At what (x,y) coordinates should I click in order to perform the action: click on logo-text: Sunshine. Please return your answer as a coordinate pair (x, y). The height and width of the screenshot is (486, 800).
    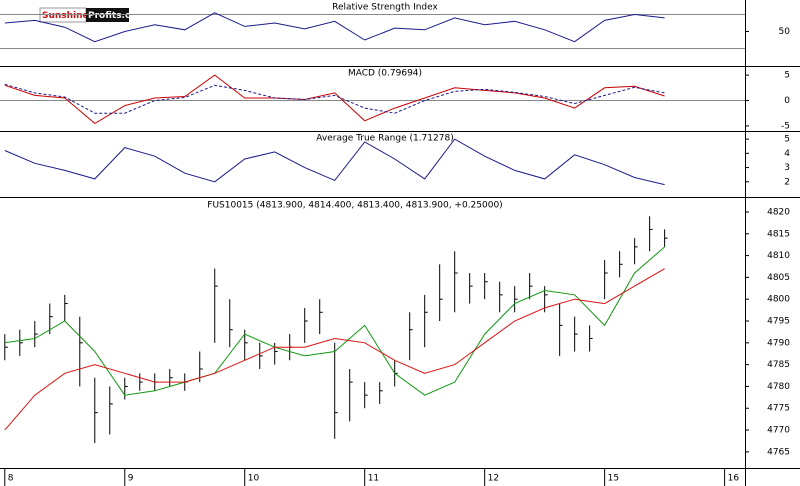
    Looking at the image, I should click on (65, 16).